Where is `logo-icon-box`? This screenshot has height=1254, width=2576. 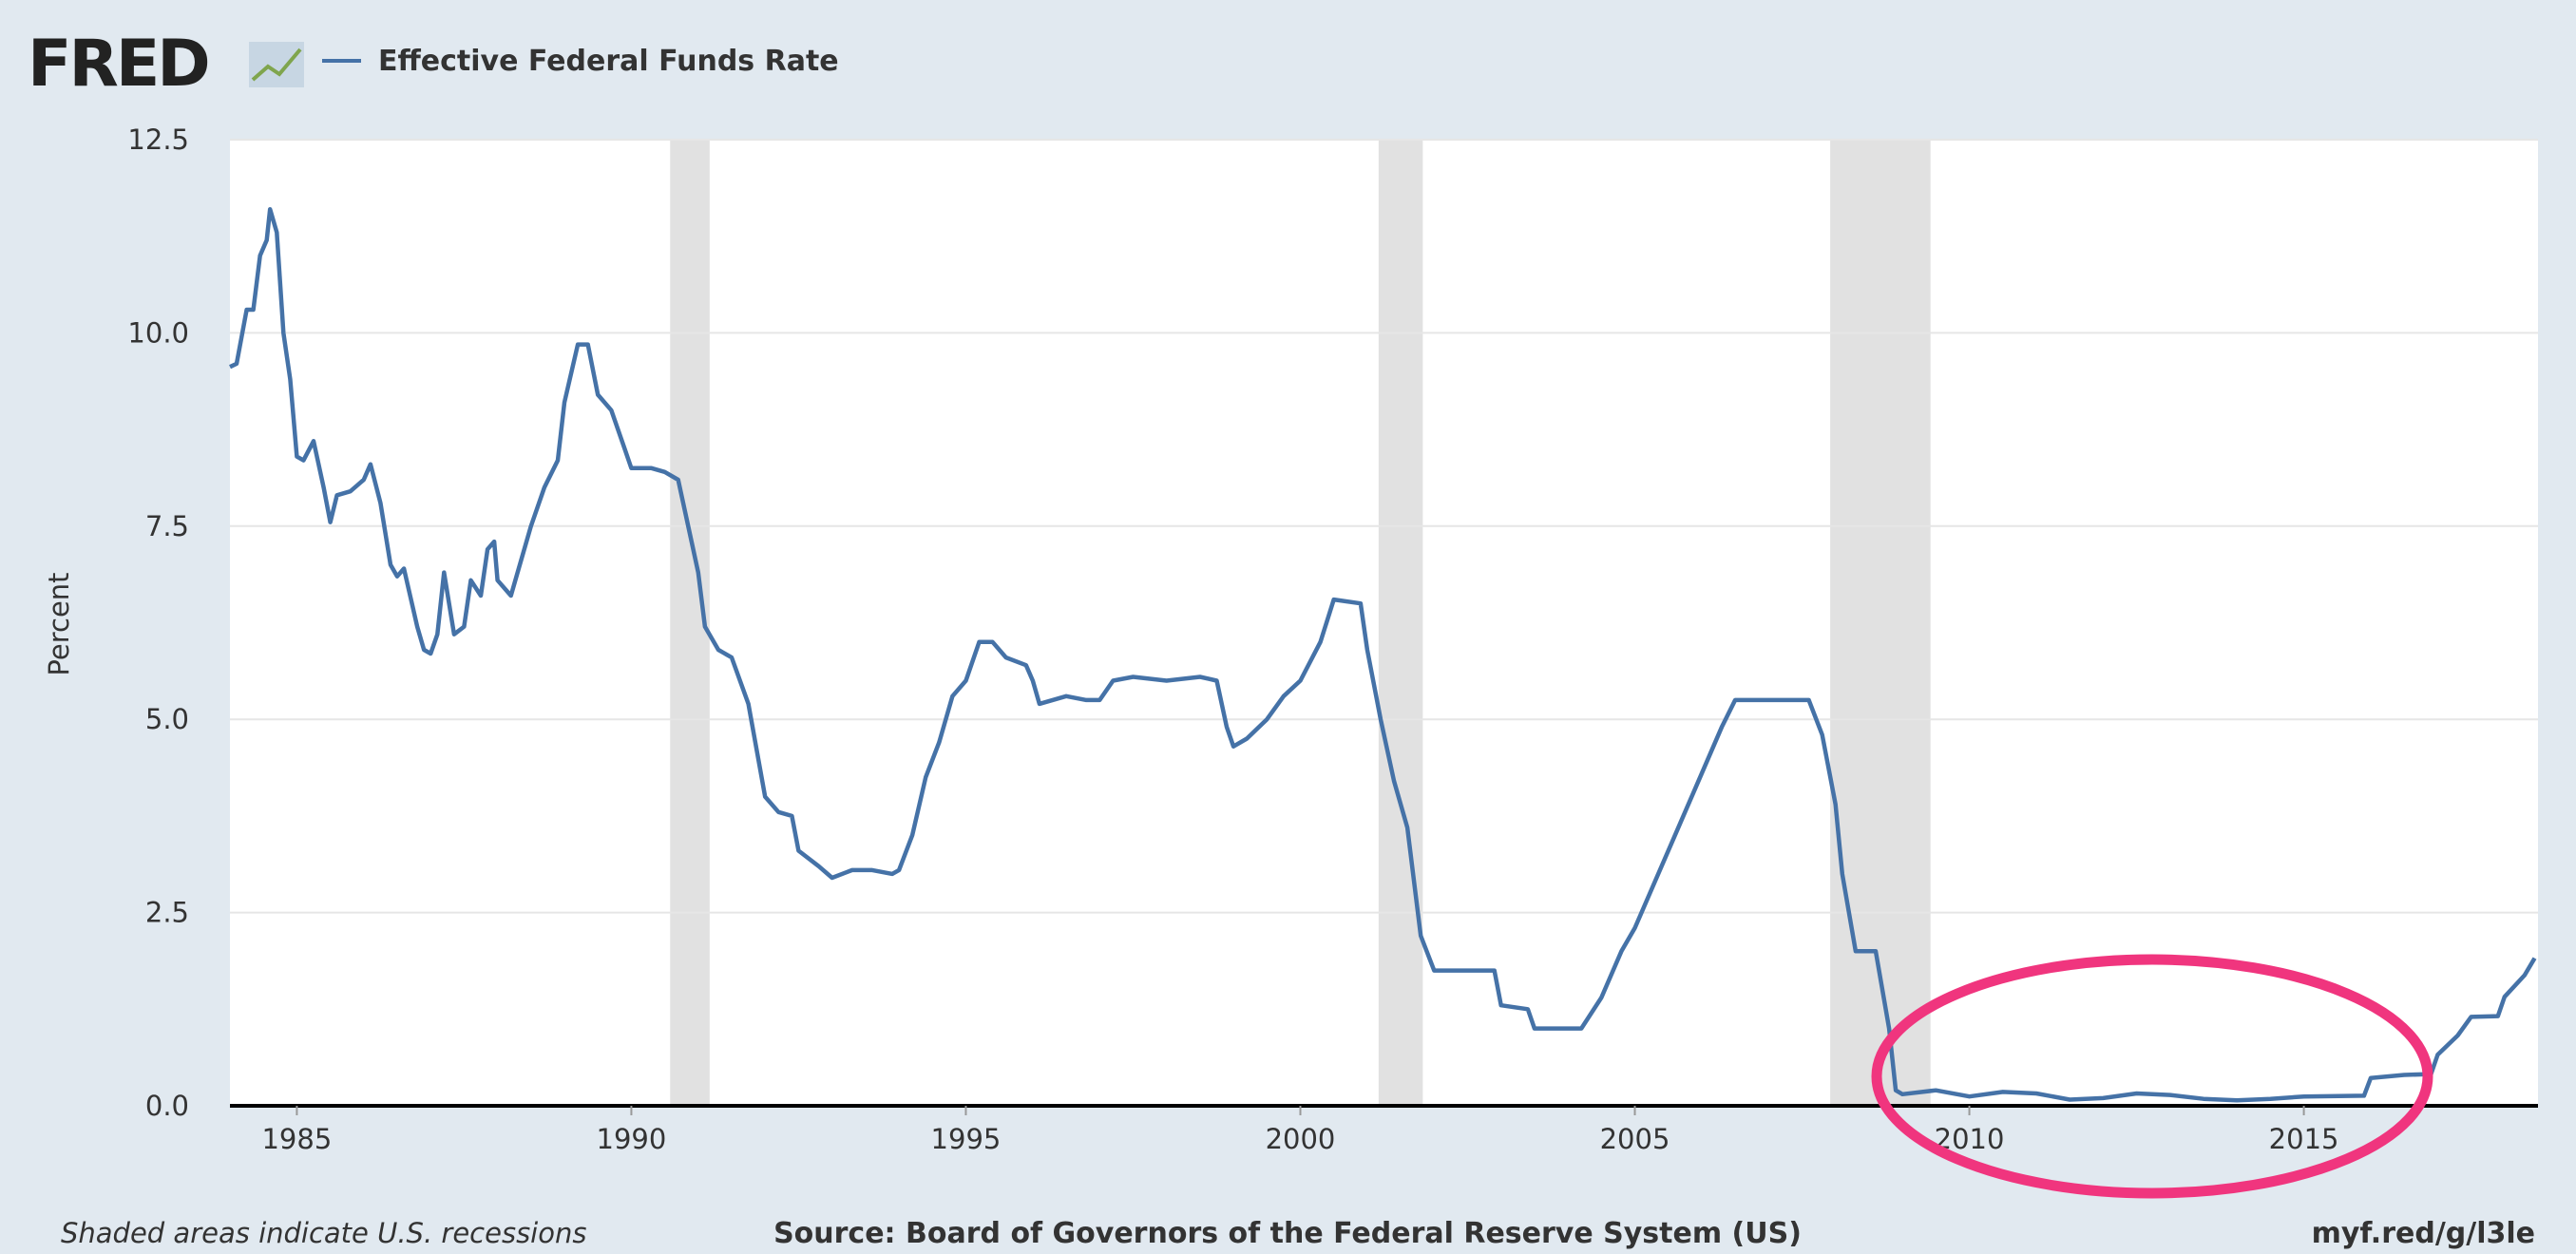
logo-icon-box is located at coordinates (276, 64).